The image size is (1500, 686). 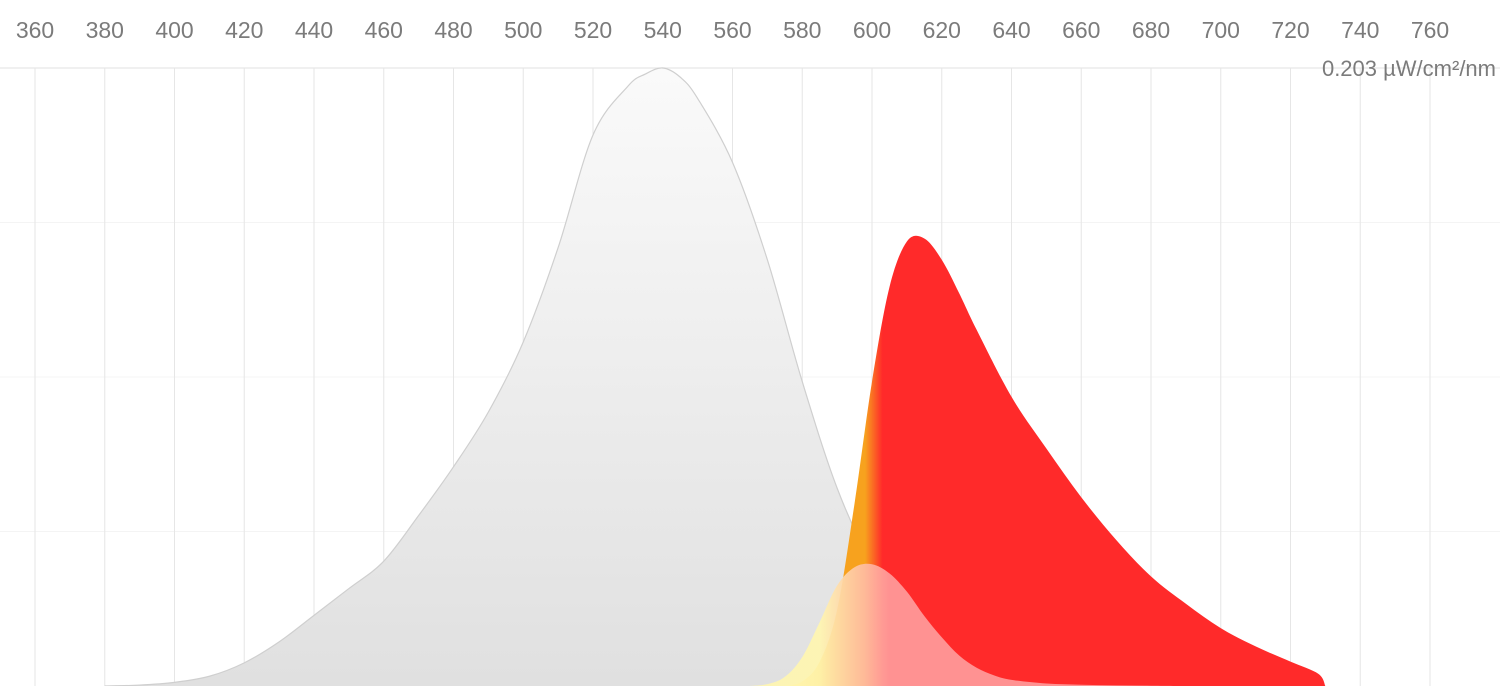 I want to click on x-tick-label-660: 660, so click(x=1081, y=30).